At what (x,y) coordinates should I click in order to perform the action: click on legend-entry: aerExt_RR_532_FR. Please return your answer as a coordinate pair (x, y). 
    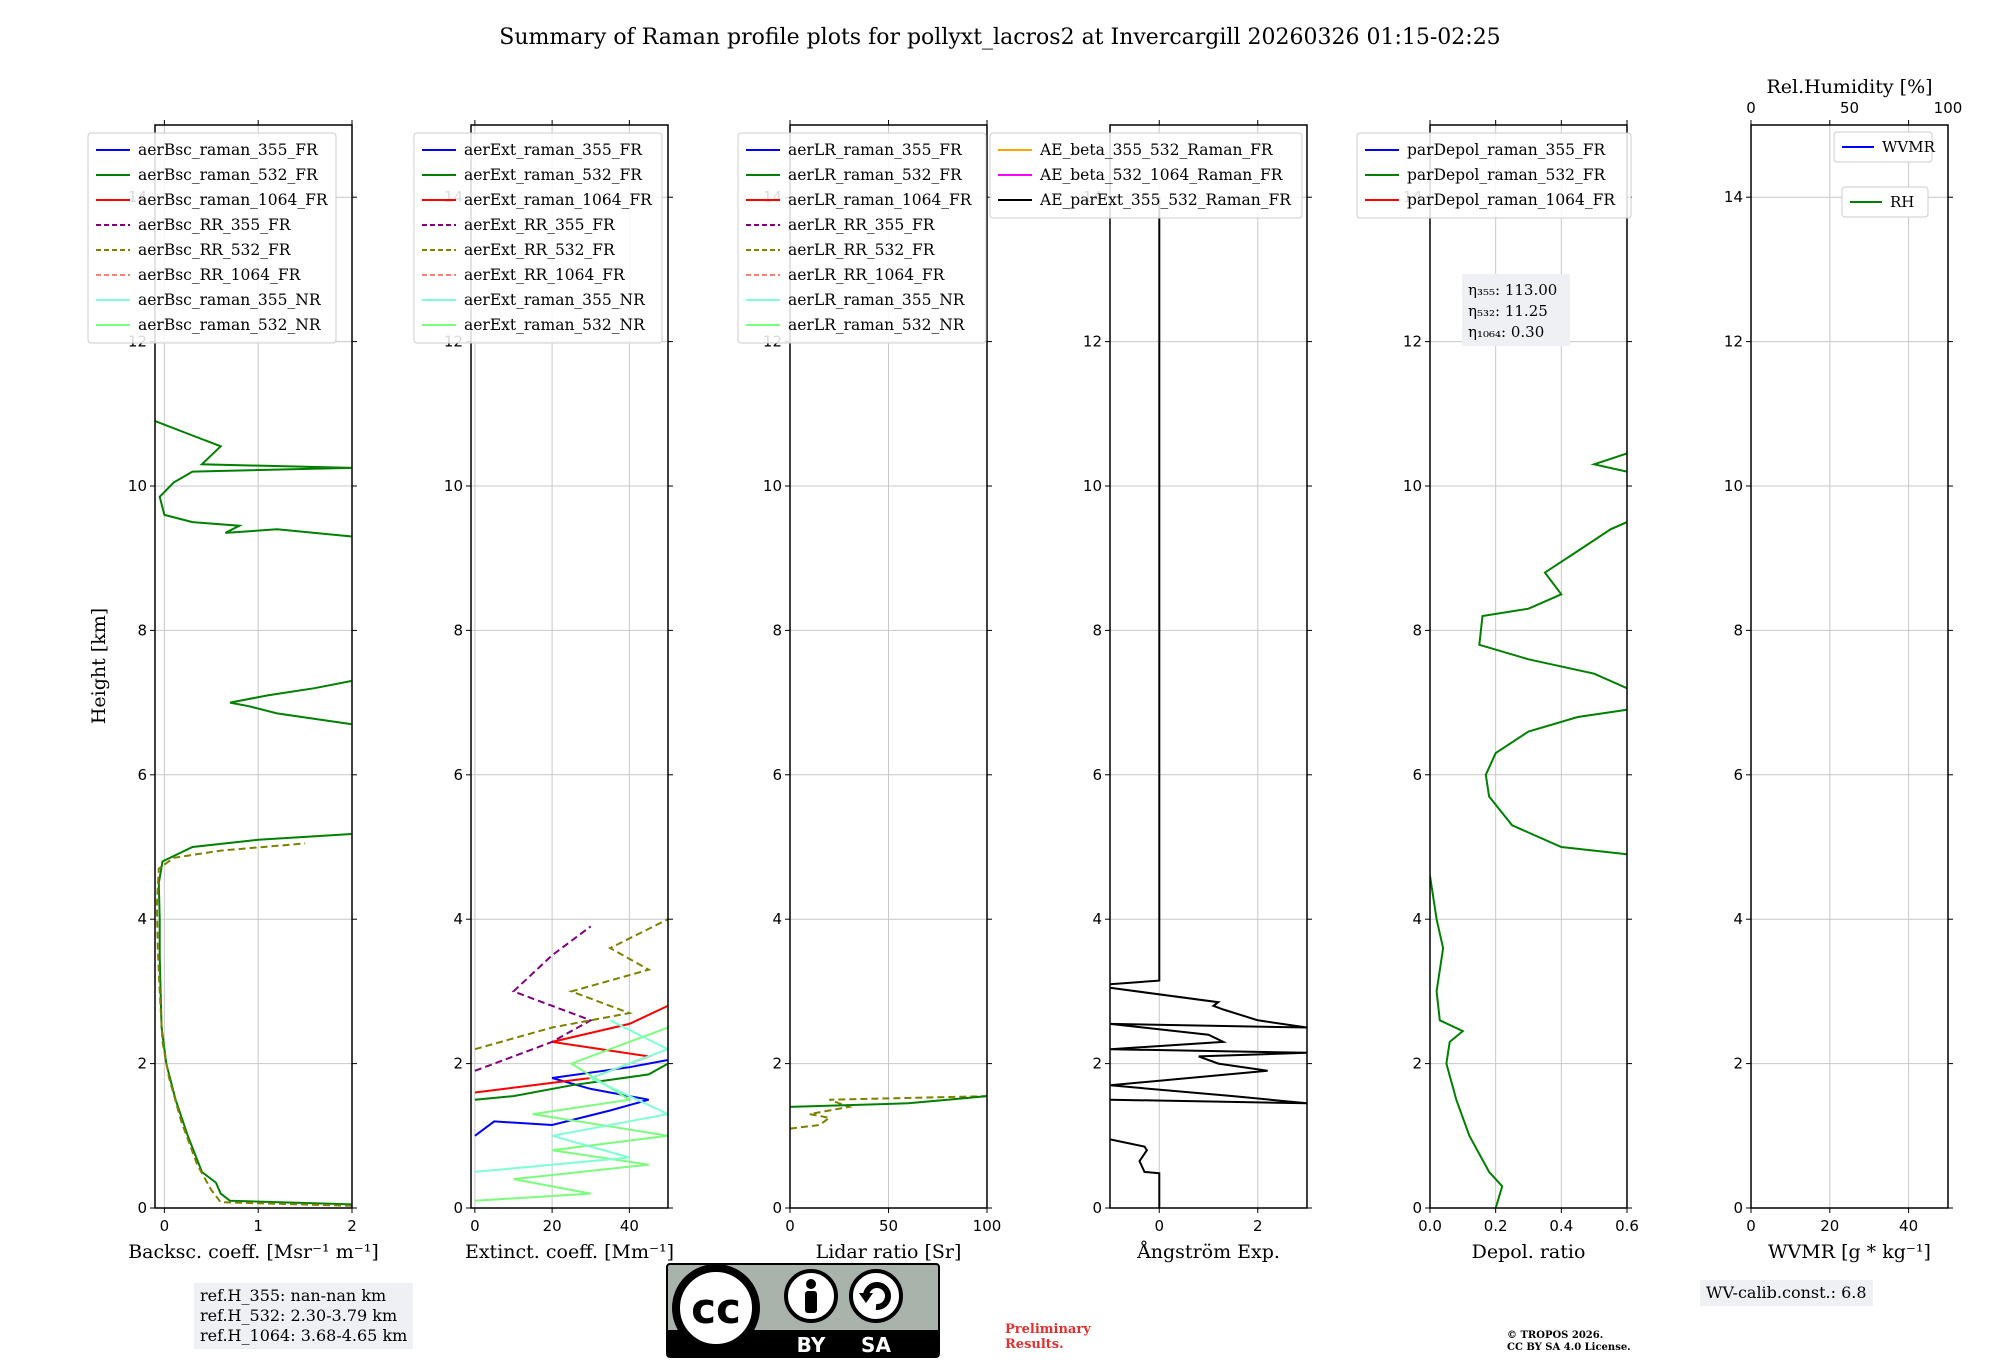
    Looking at the image, I should click on (540, 250).